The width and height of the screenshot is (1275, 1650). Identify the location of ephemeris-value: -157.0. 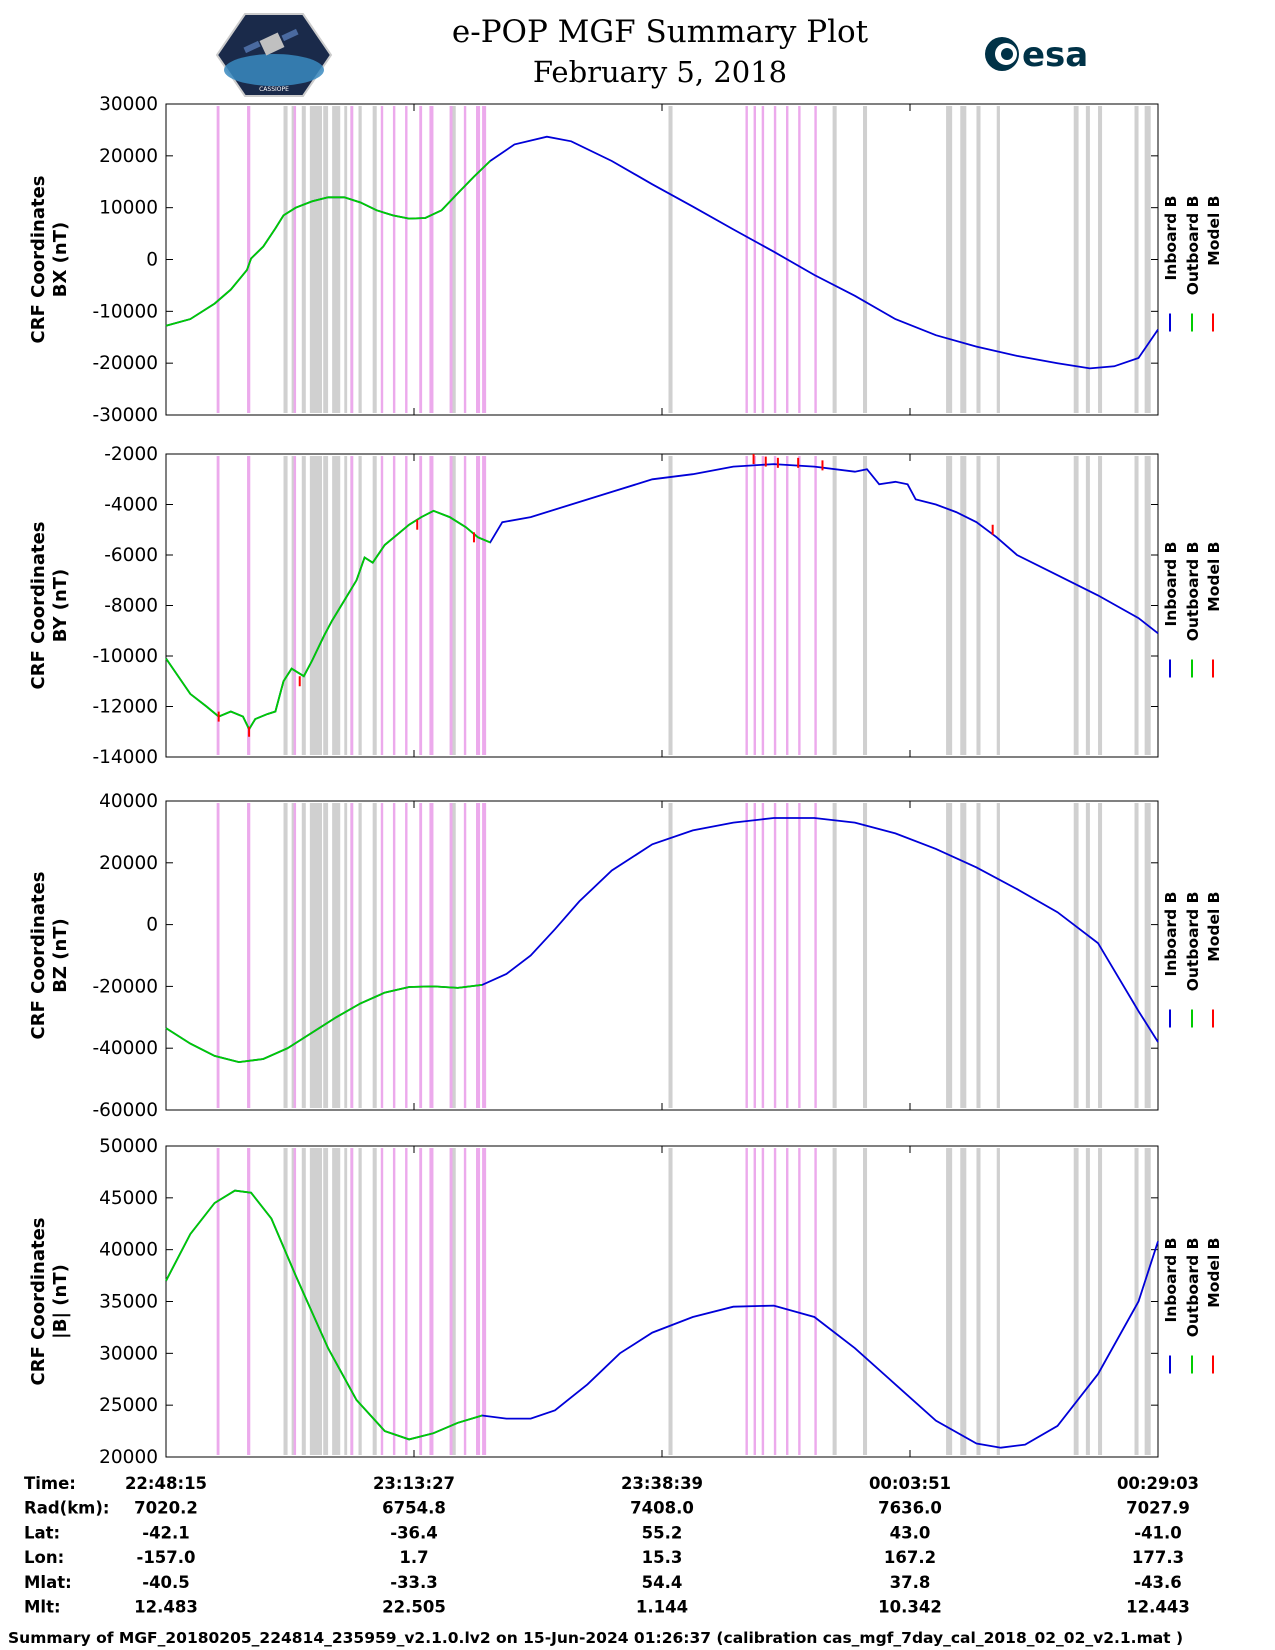
(165, 1557).